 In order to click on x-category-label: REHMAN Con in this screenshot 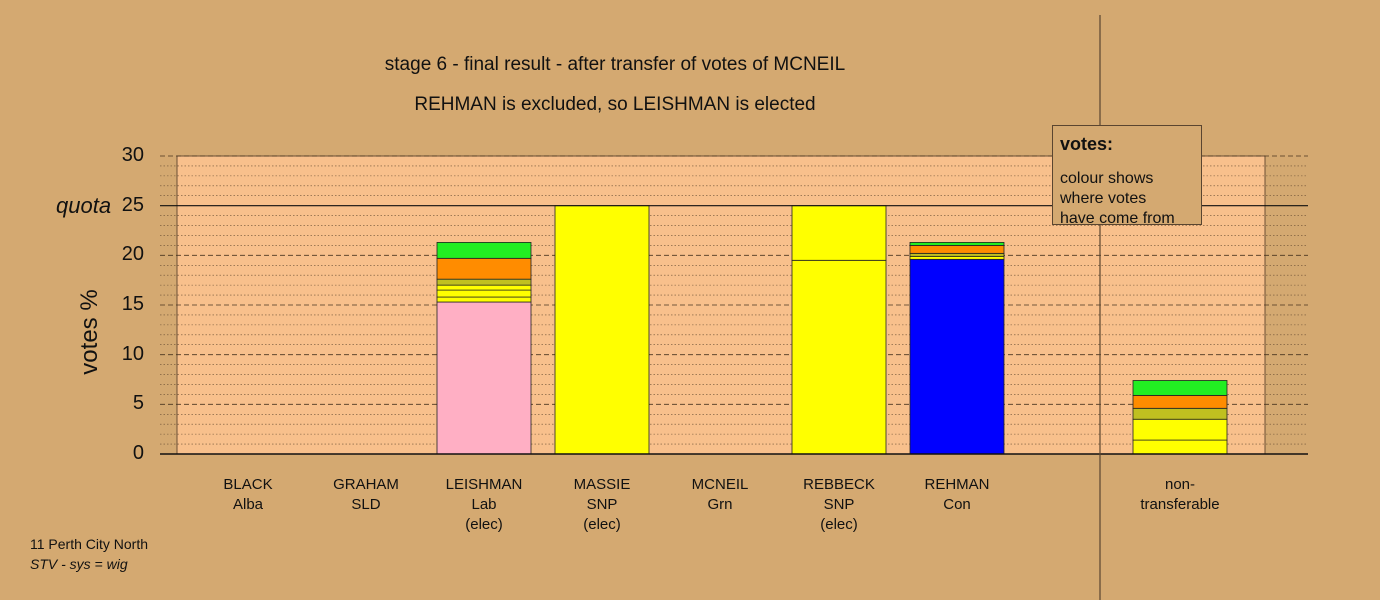, I will do `click(957, 495)`.